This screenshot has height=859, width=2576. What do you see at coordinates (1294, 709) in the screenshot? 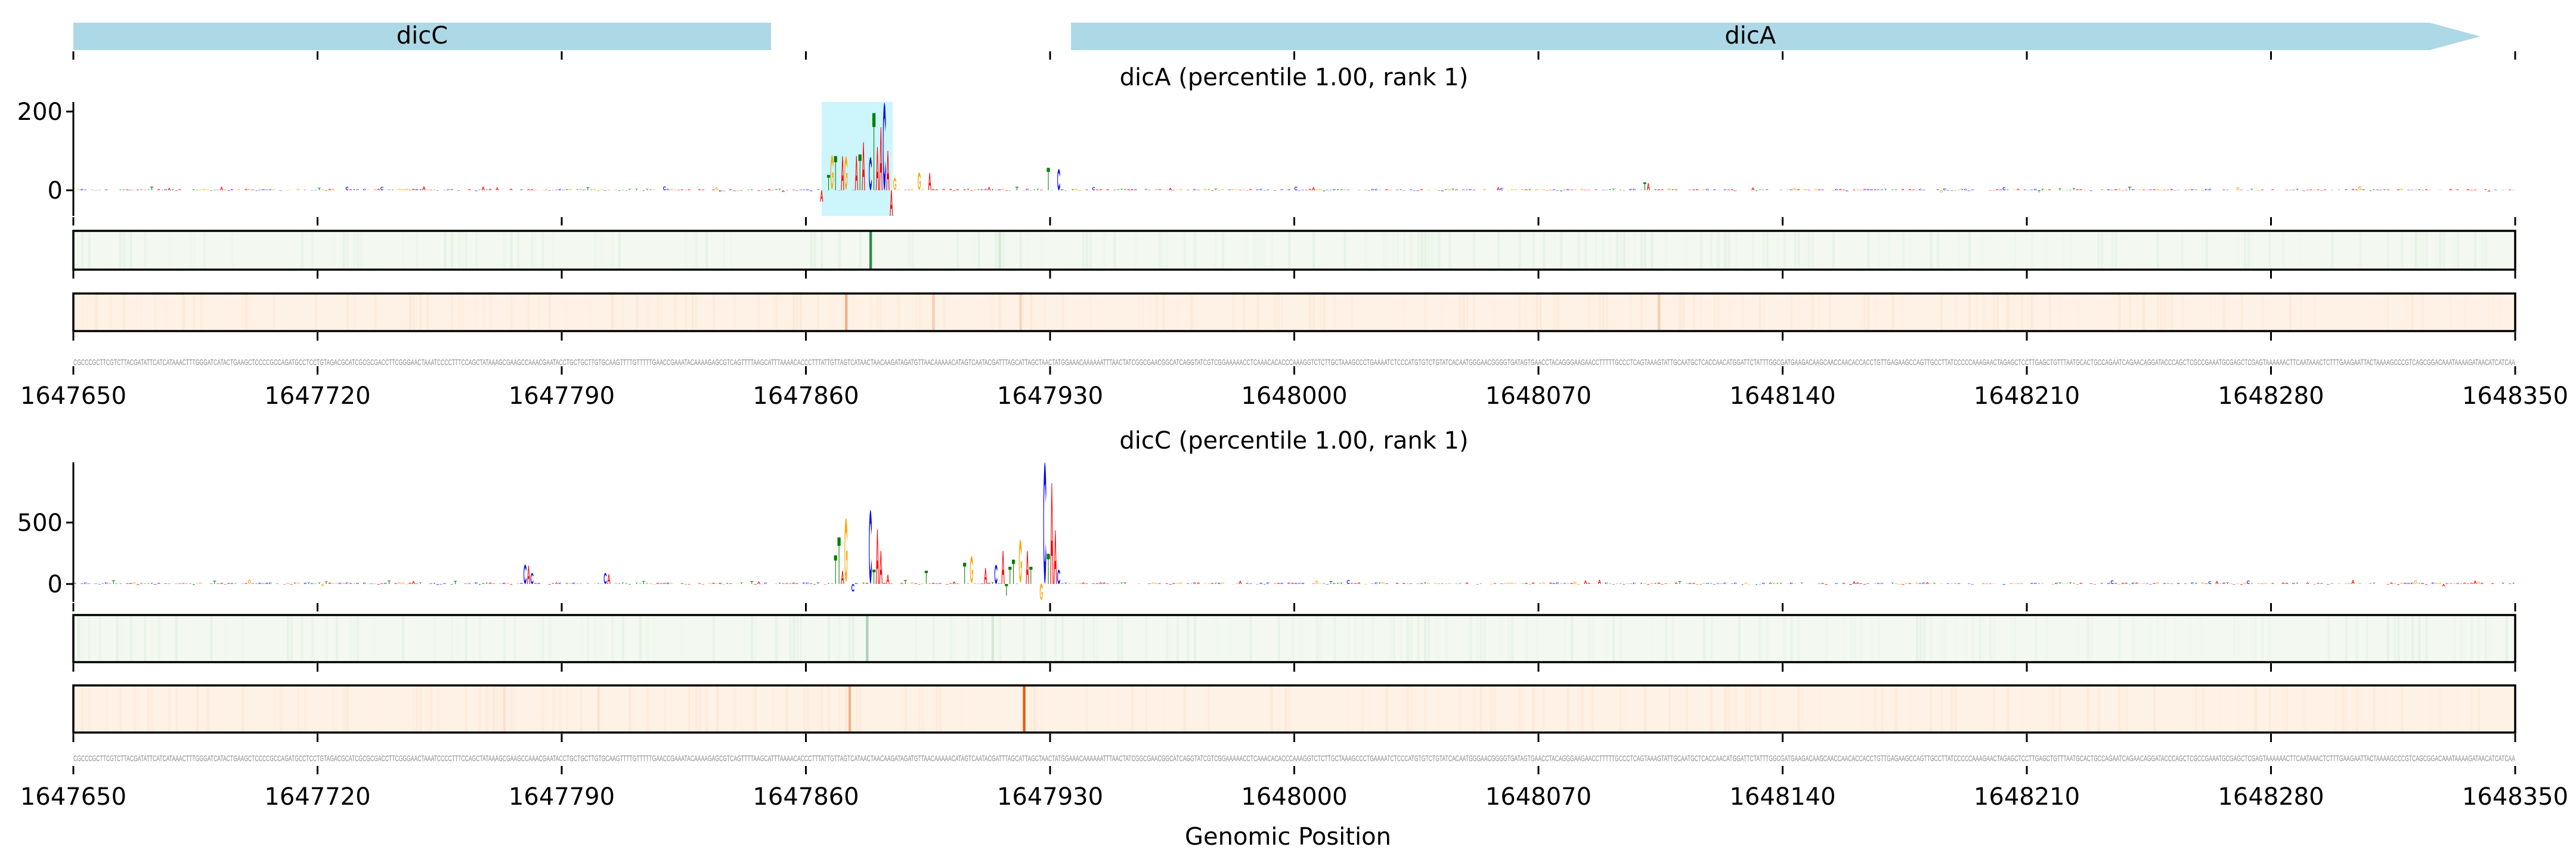
I see `orange-heatmap-background` at bounding box center [1294, 709].